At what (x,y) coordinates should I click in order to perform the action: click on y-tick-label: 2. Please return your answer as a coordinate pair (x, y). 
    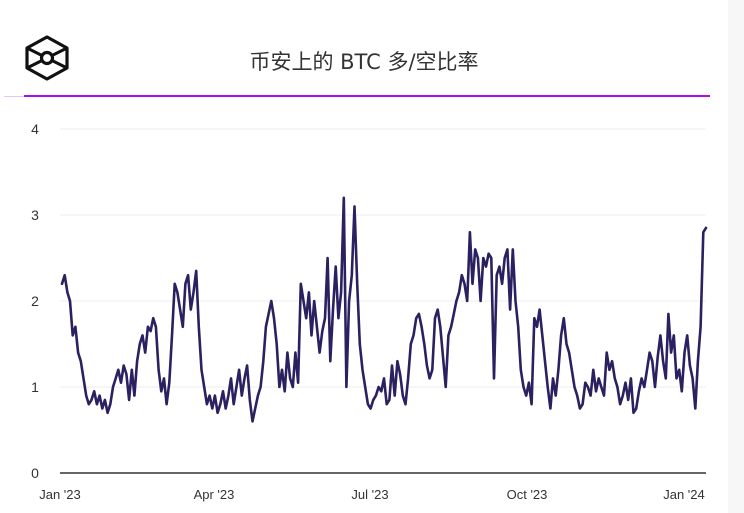
    Looking at the image, I should click on (35, 301).